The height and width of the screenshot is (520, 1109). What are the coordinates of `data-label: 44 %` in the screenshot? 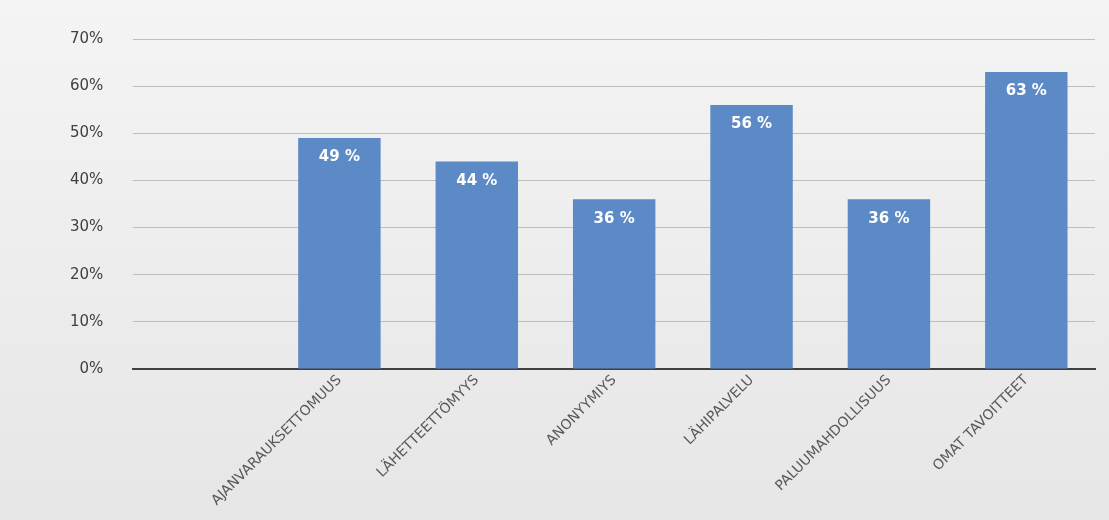 It's located at (477, 179).